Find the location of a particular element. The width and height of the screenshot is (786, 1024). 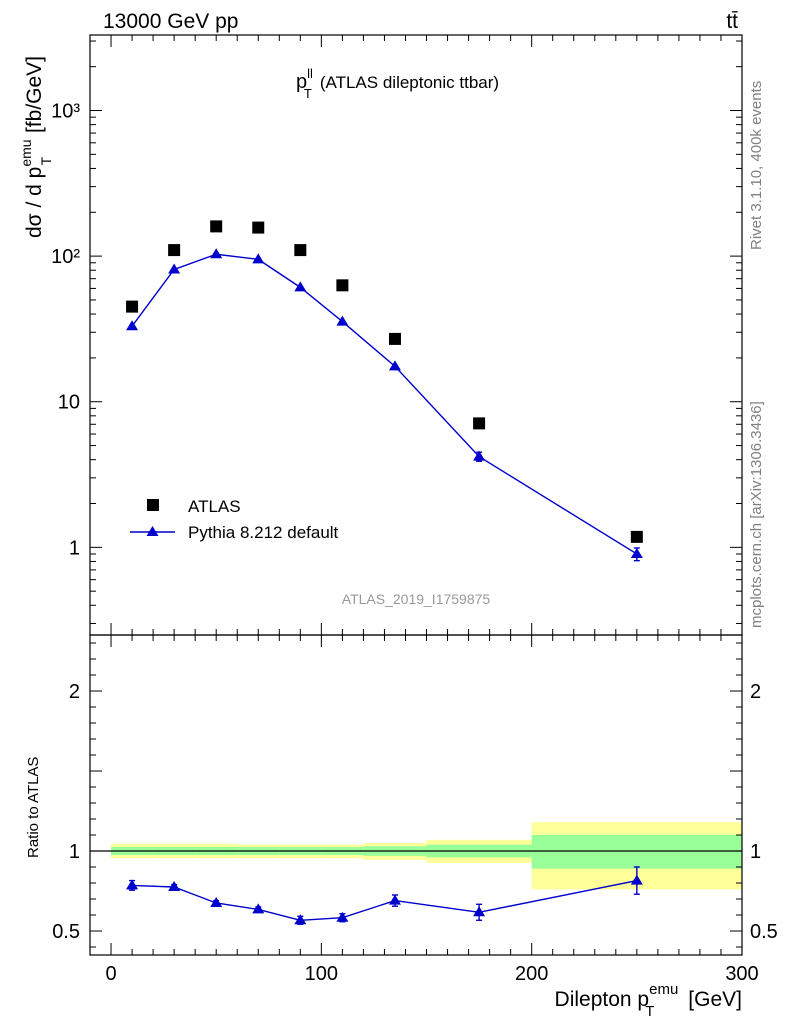

x-tick-label-2: 200 is located at coordinates (531, 974).